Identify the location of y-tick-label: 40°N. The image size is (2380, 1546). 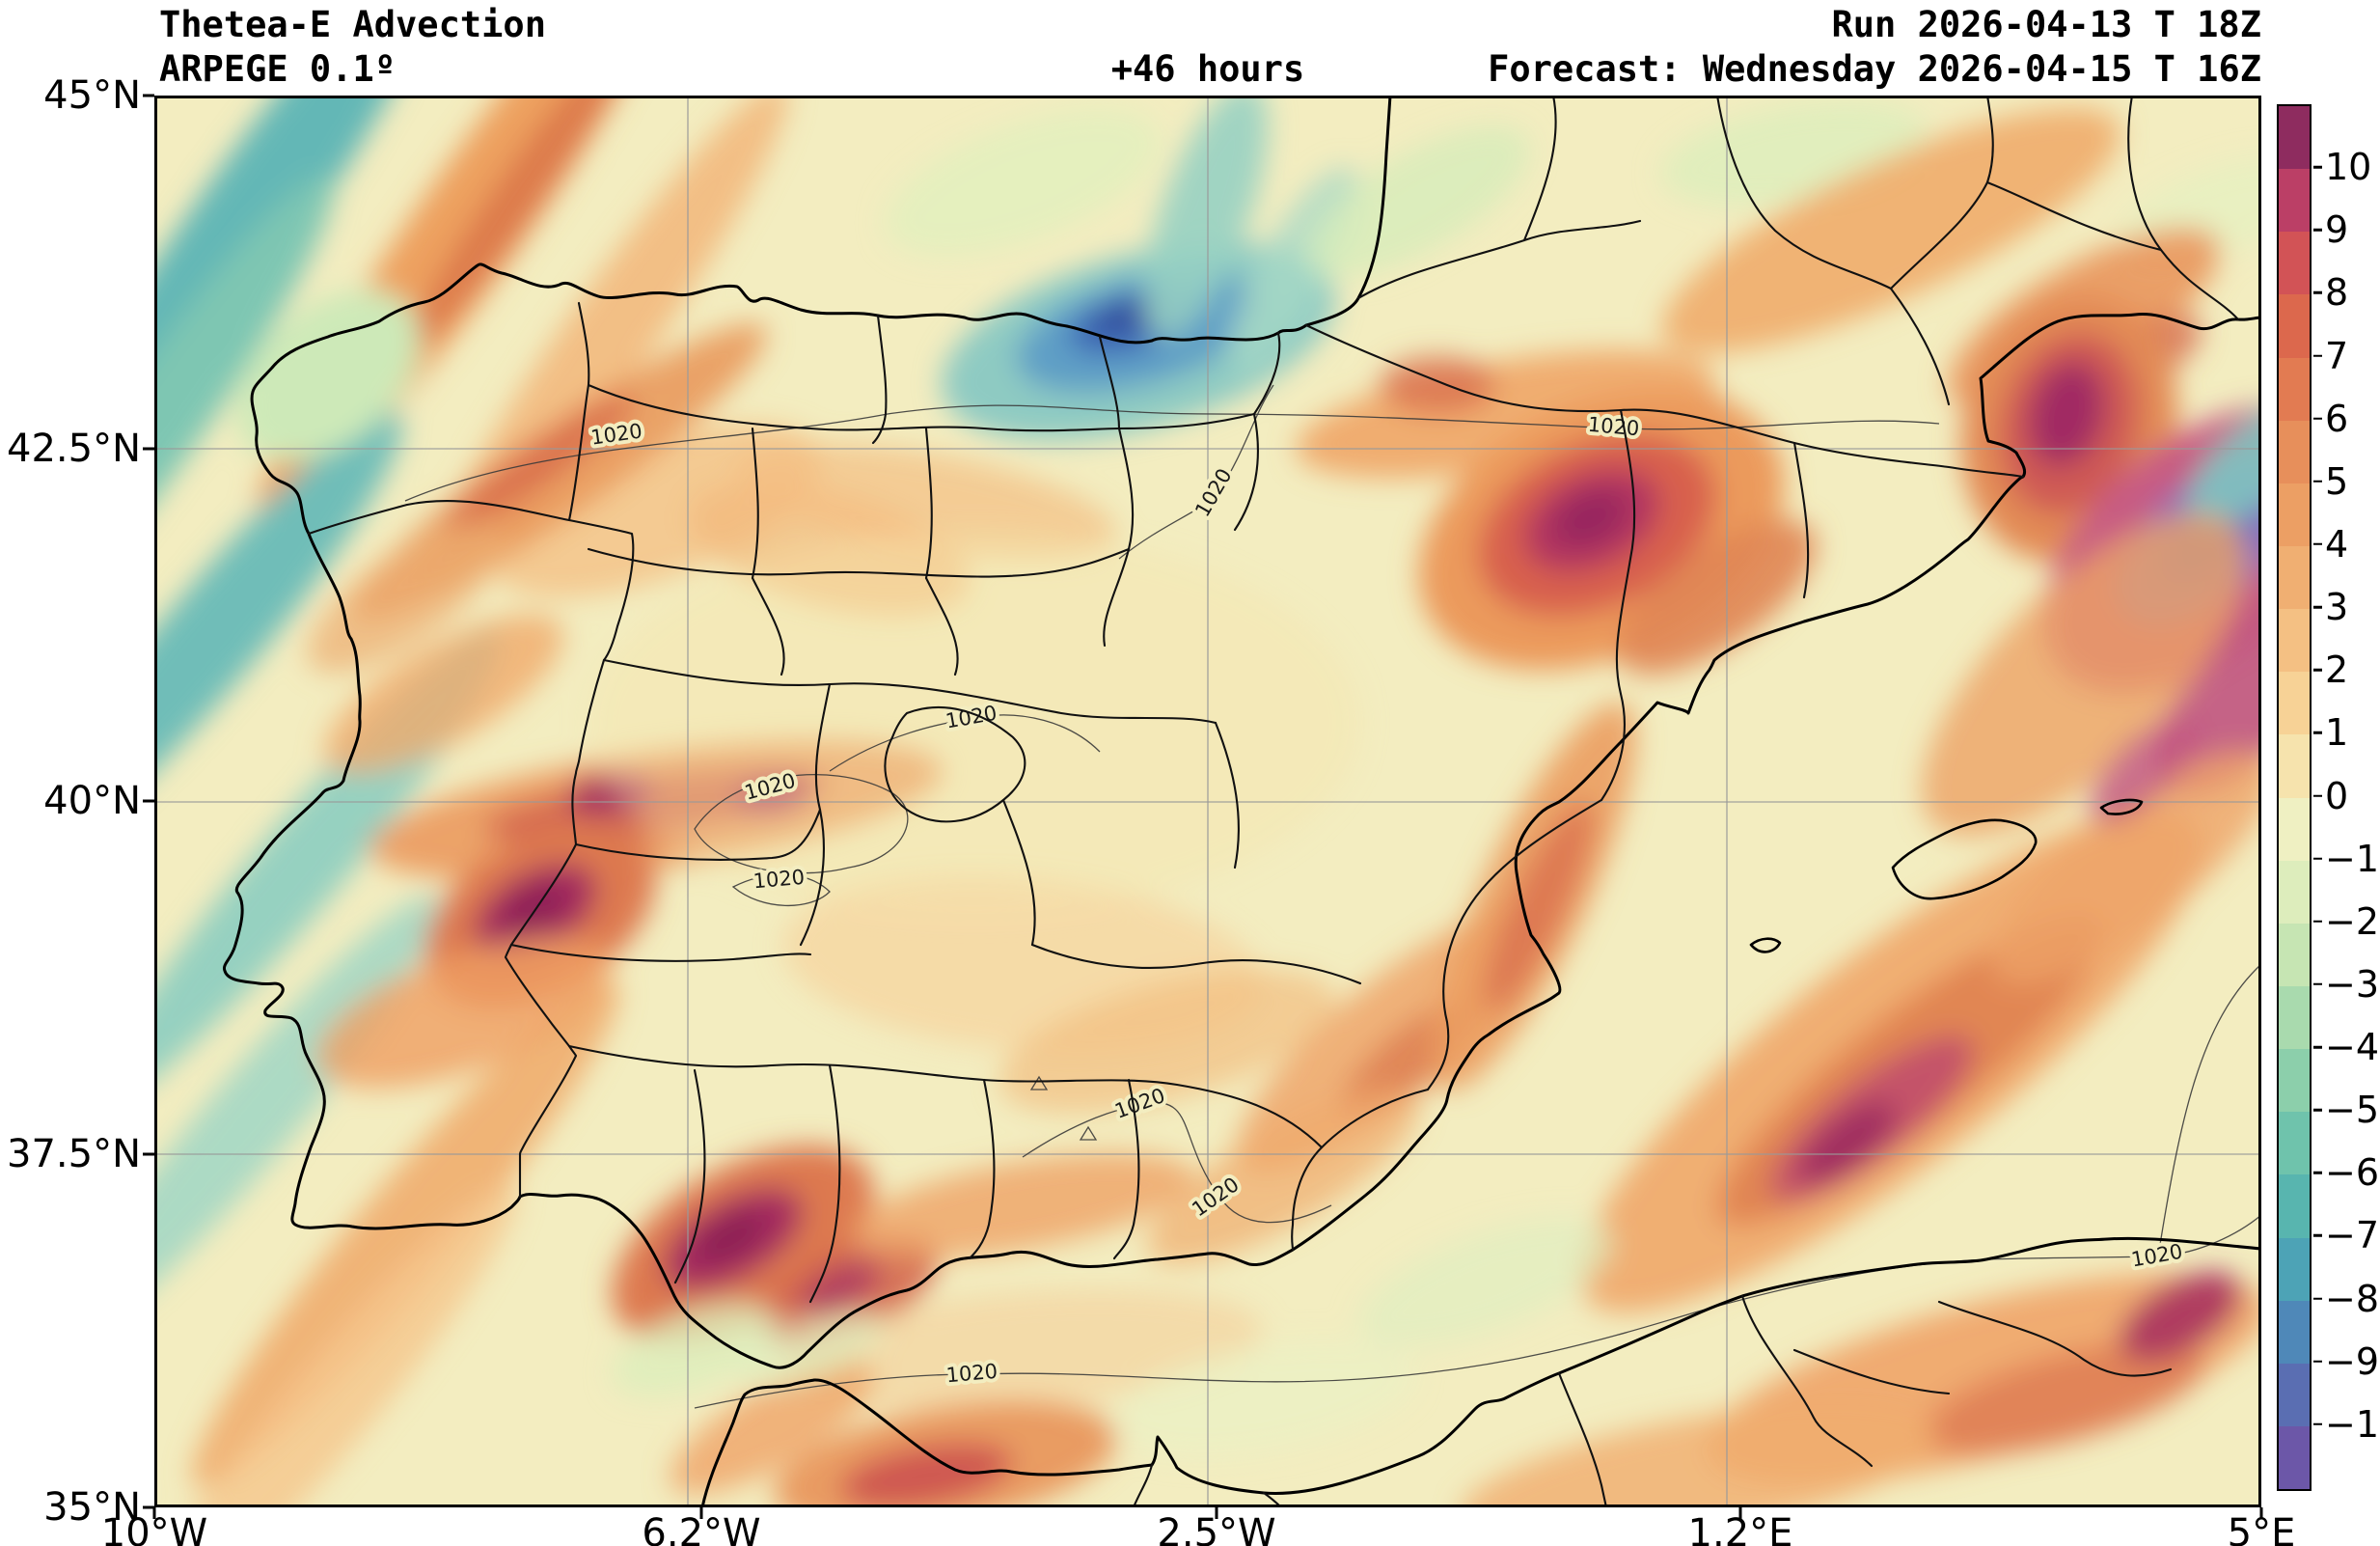
(92, 801).